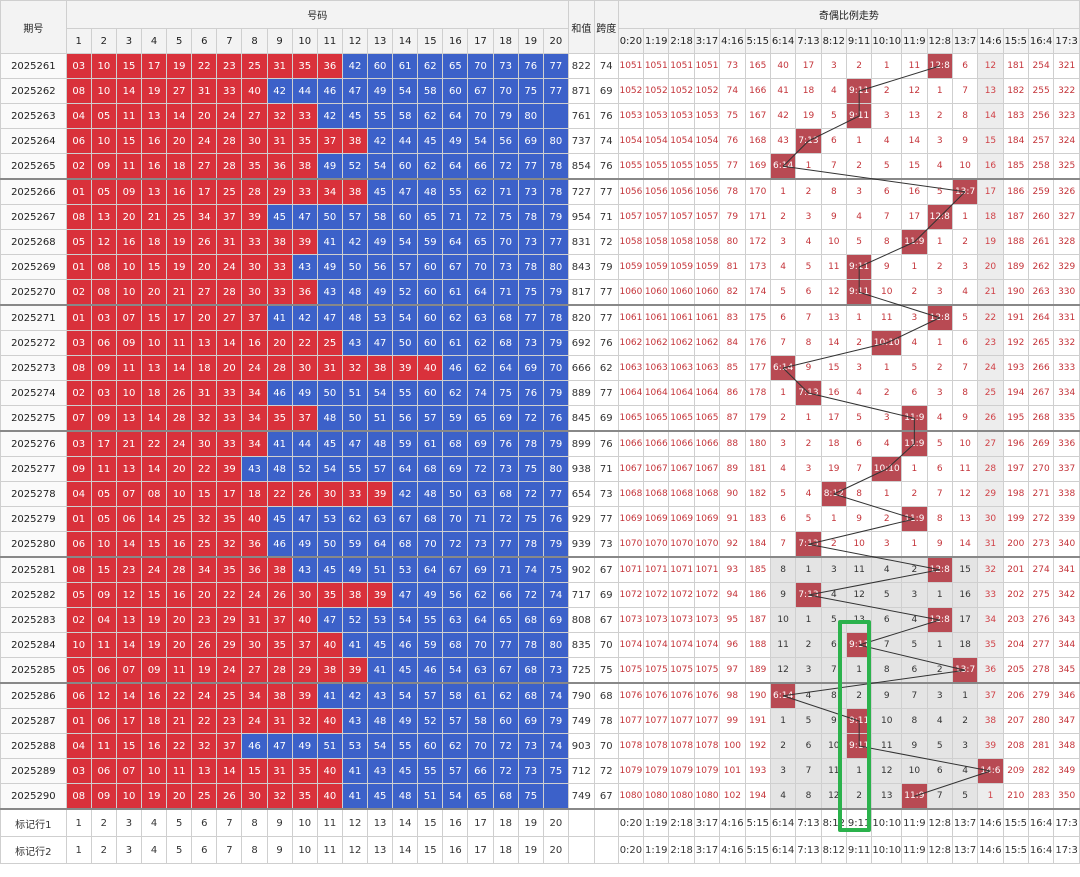 The width and height of the screenshot is (1080, 877). I want to click on ratio-cell: 1067, so click(681, 469).